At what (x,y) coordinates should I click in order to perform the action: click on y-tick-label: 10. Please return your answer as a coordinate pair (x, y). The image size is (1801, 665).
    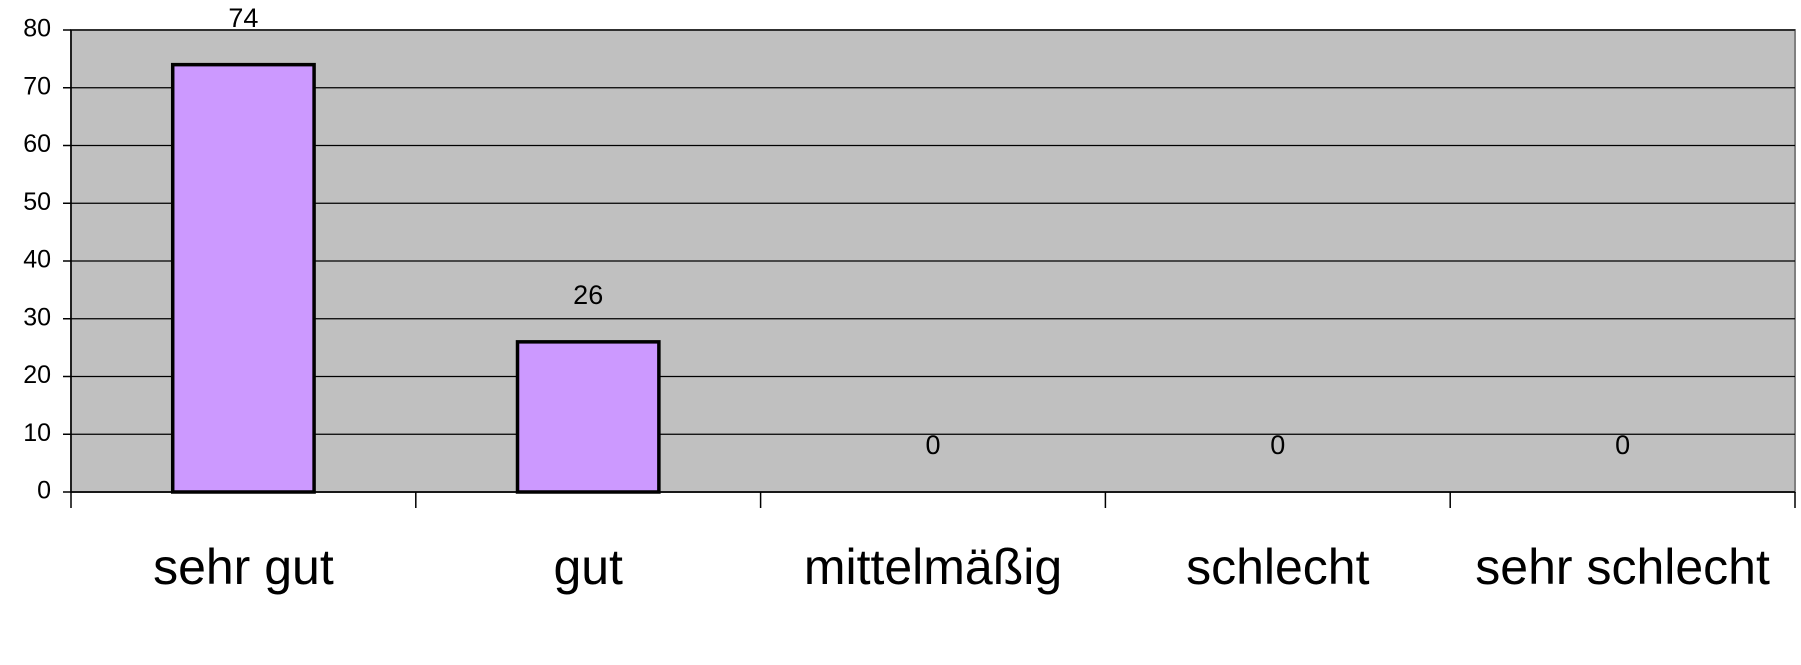
    Looking at the image, I should click on (37, 433).